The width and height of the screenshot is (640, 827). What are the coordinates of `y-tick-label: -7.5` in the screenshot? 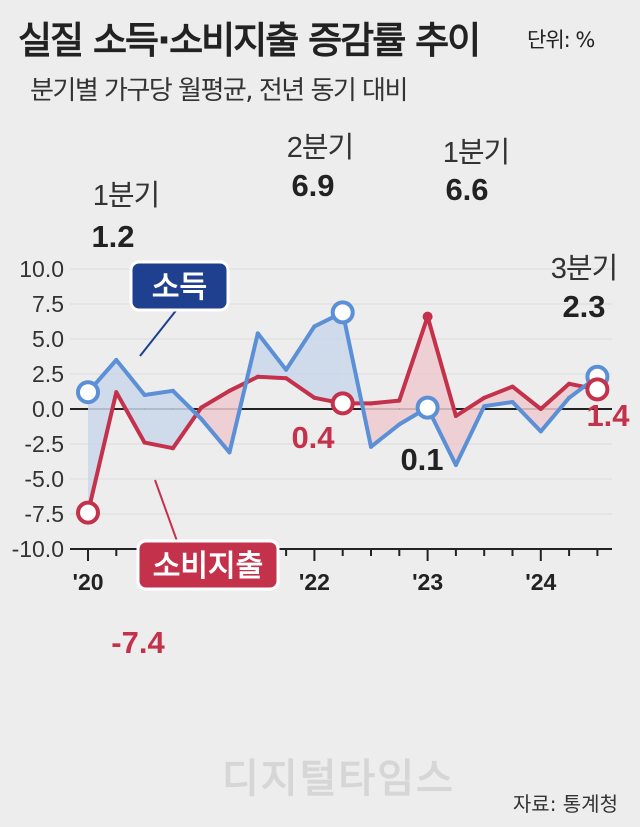 It's located at (44, 514).